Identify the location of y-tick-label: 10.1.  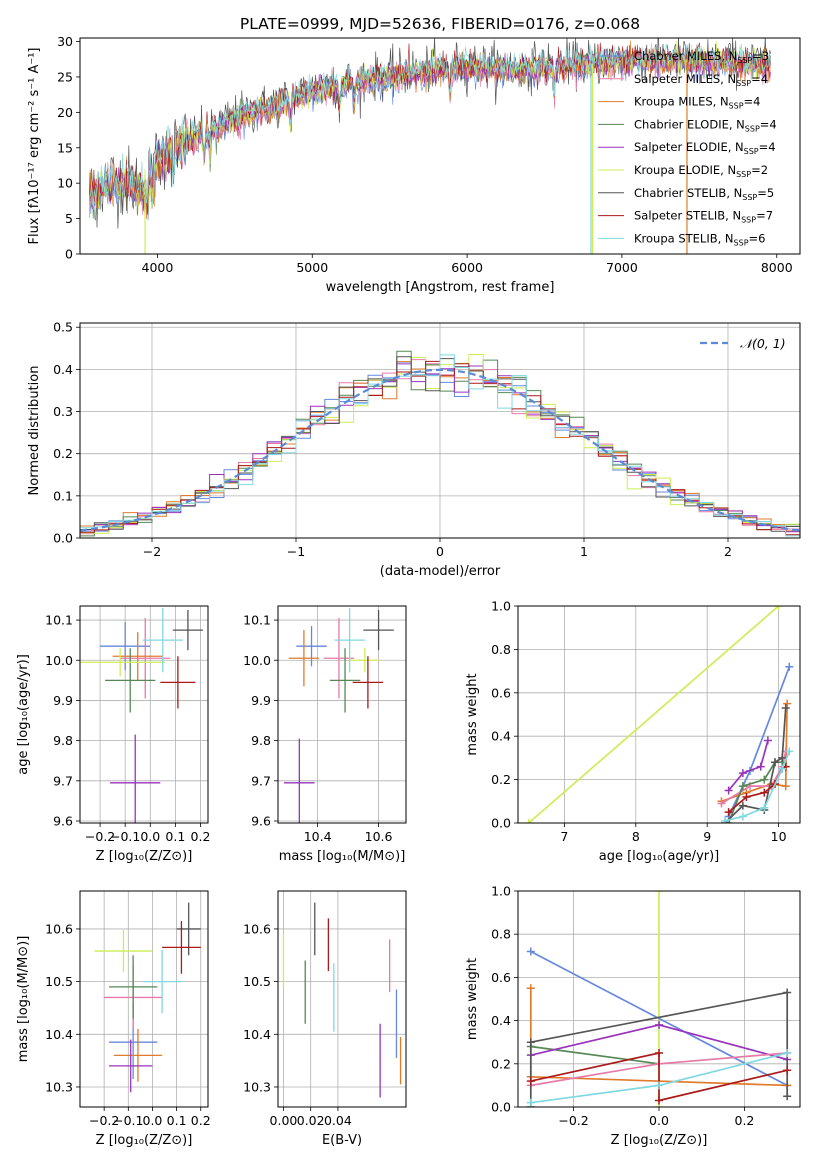
(257, 620).